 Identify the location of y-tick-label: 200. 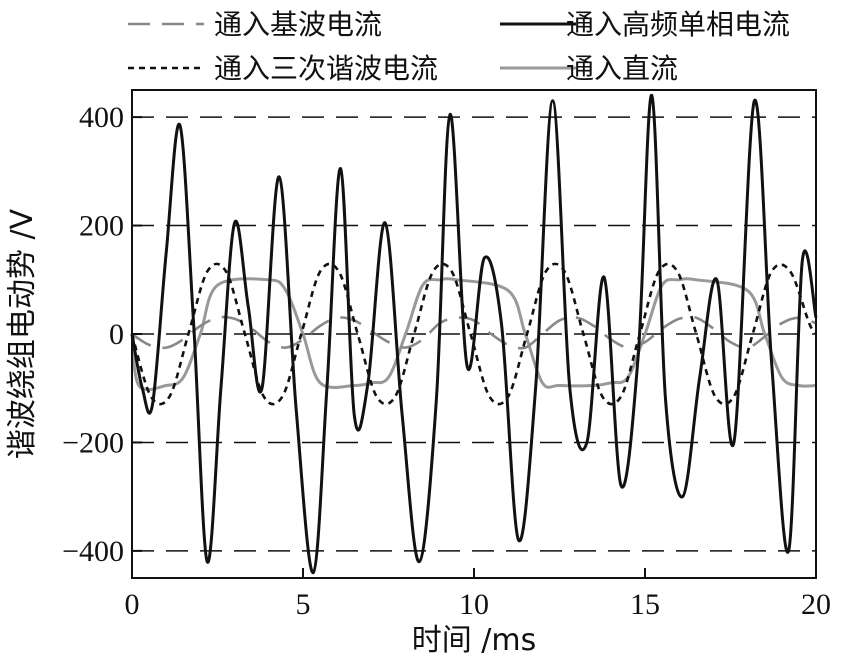
(101, 226).